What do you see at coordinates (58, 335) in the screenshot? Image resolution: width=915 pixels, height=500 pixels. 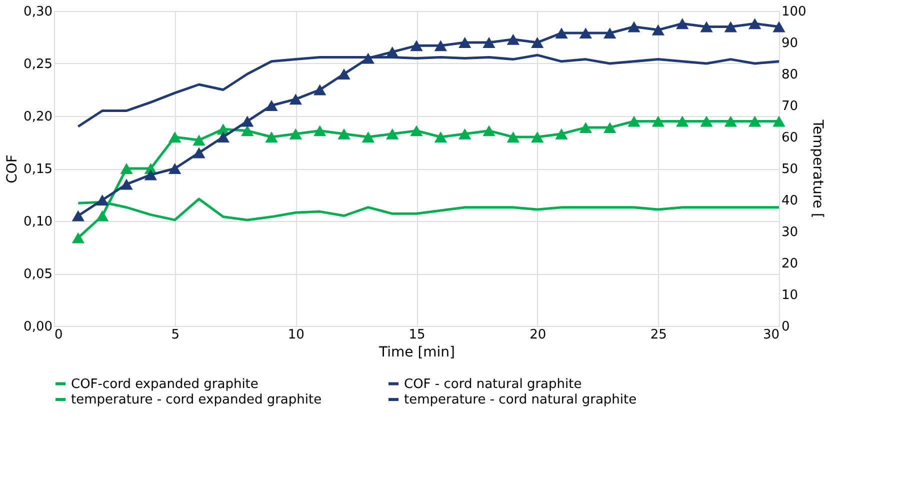 I see `x-tick-label: 0` at bounding box center [58, 335].